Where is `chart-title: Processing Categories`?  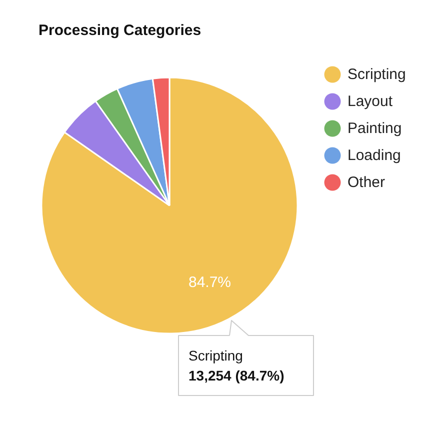
chart-title: Processing Categories is located at coordinates (120, 30).